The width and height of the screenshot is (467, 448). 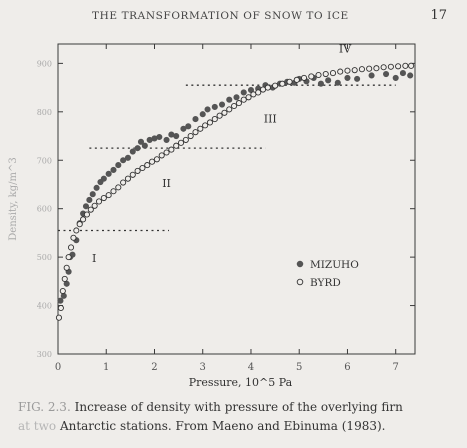 What do you see at coordinates (44, 306) in the screenshot?
I see `y-tick-label: 400` at bounding box center [44, 306].